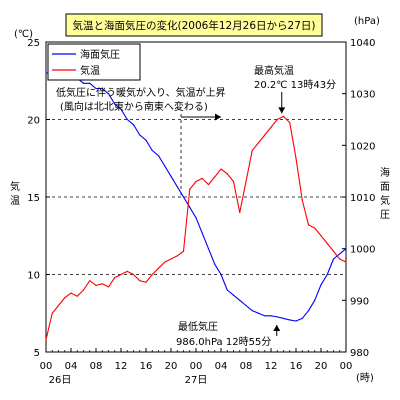 Image resolution: width=400 pixels, height=400 pixels. What do you see at coordinates (201, 117) in the screenshot?
I see `front-arrow` at bounding box center [201, 117].